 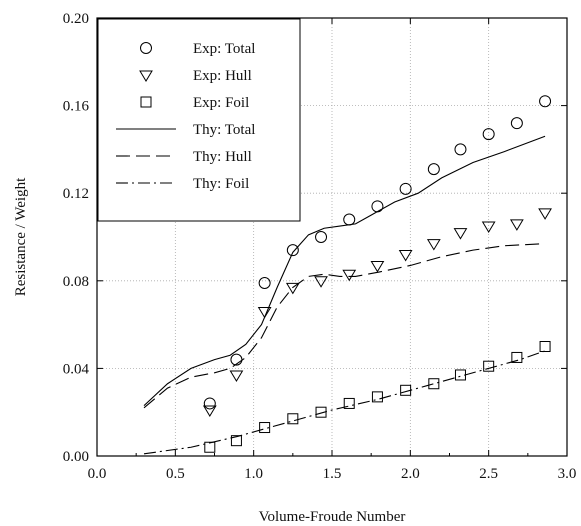 I want to click on y-tick-label: 0.08, so click(x=76, y=282).